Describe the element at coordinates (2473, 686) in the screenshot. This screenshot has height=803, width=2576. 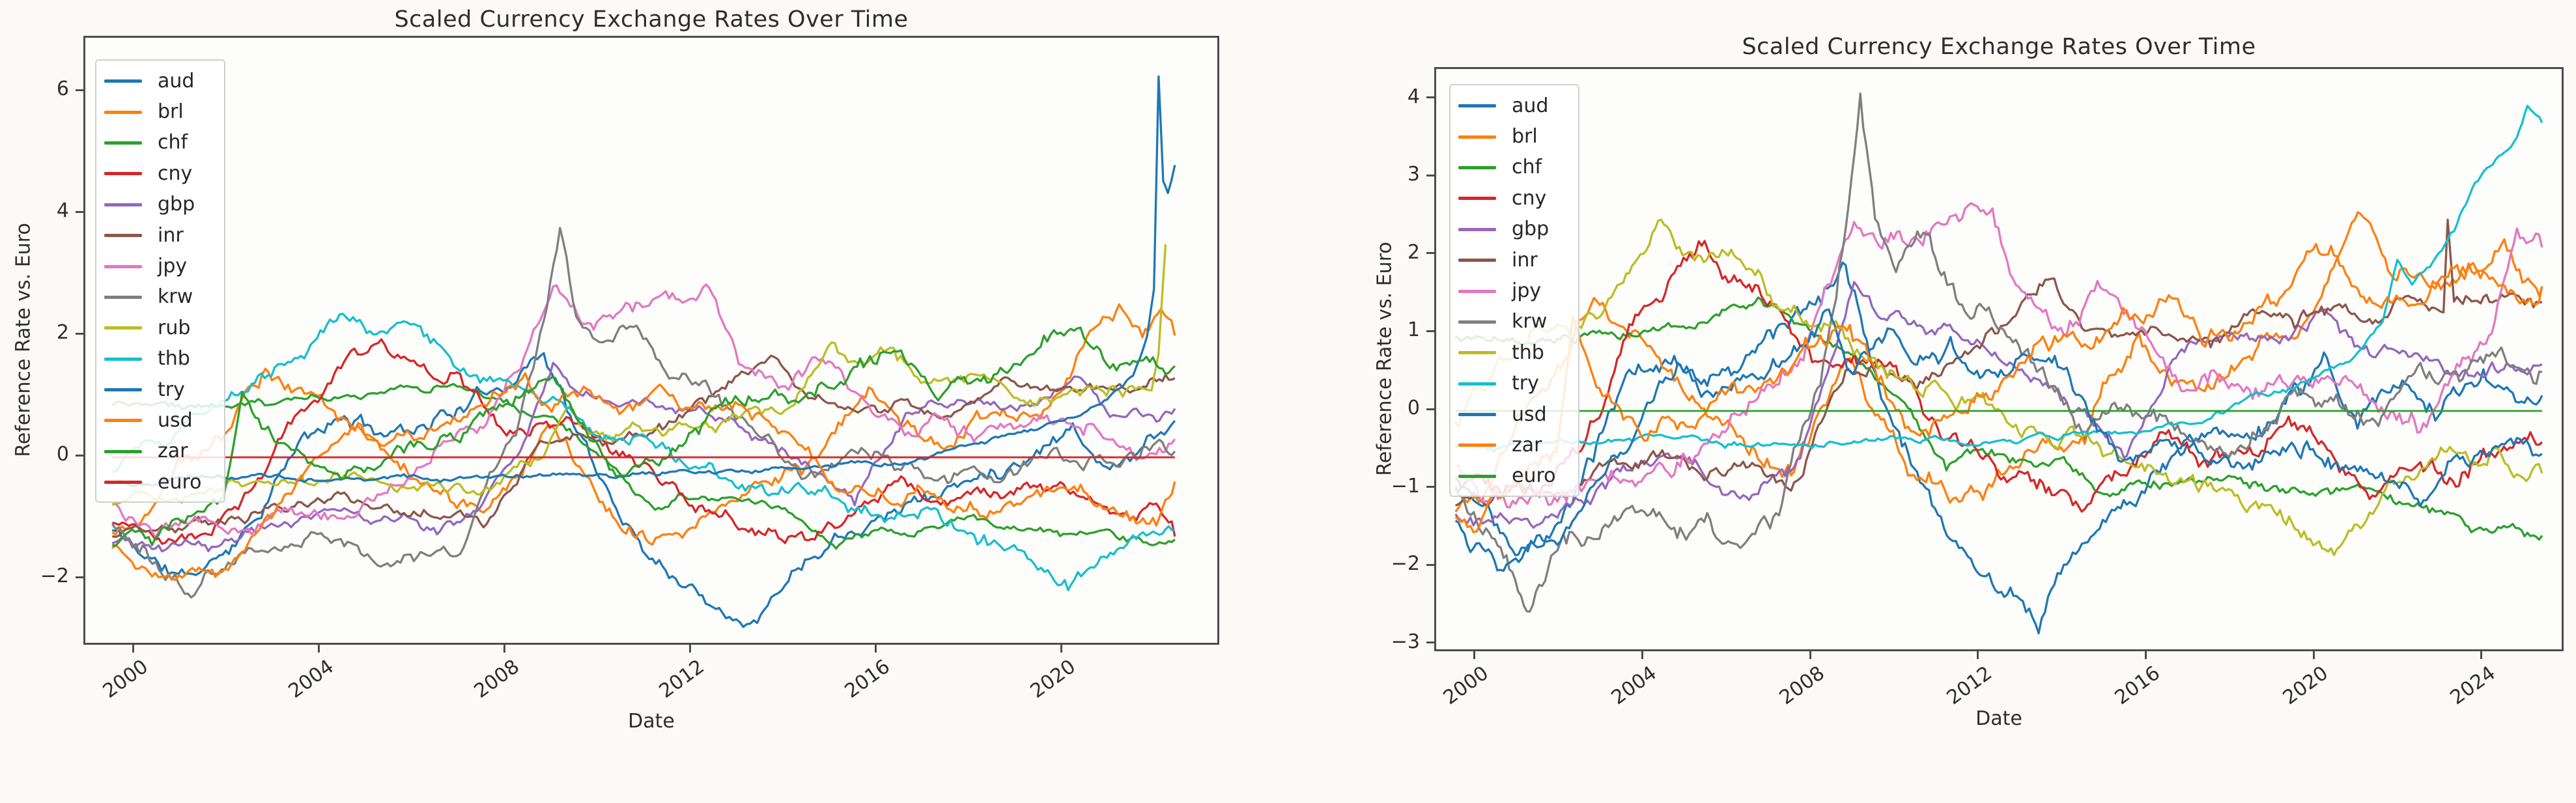
I see `x-tick-label-text: 2024` at that location.